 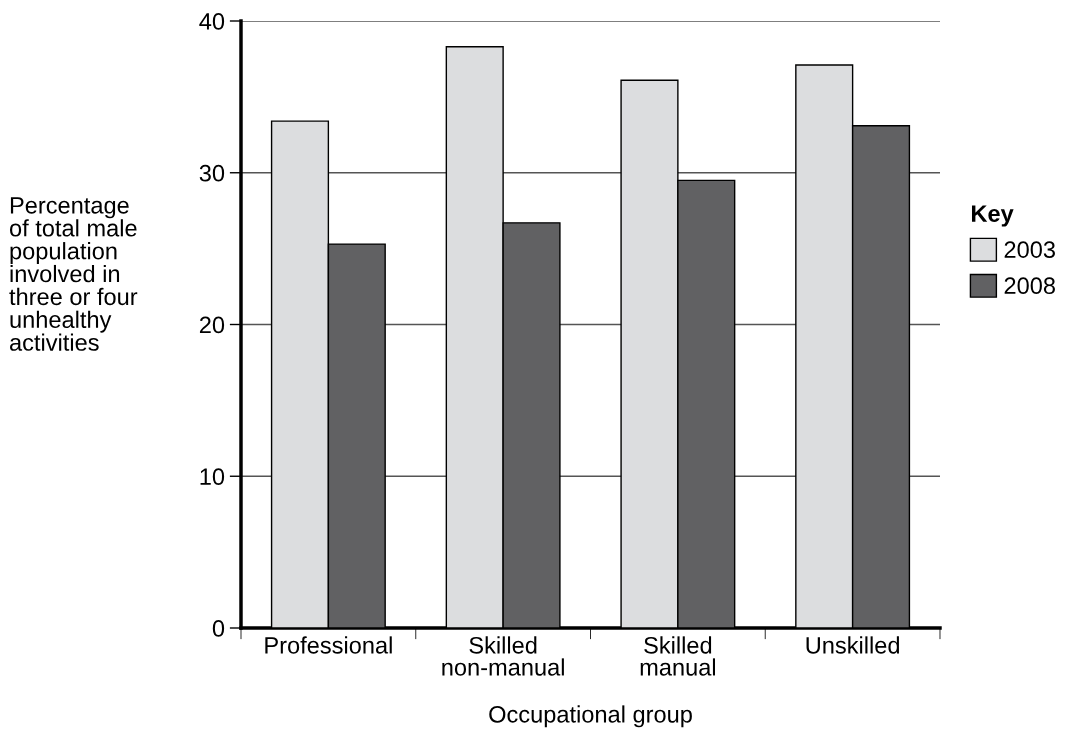 What do you see at coordinates (212, 477) in the screenshot?
I see `y-tick-label: 10` at bounding box center [212, 477].